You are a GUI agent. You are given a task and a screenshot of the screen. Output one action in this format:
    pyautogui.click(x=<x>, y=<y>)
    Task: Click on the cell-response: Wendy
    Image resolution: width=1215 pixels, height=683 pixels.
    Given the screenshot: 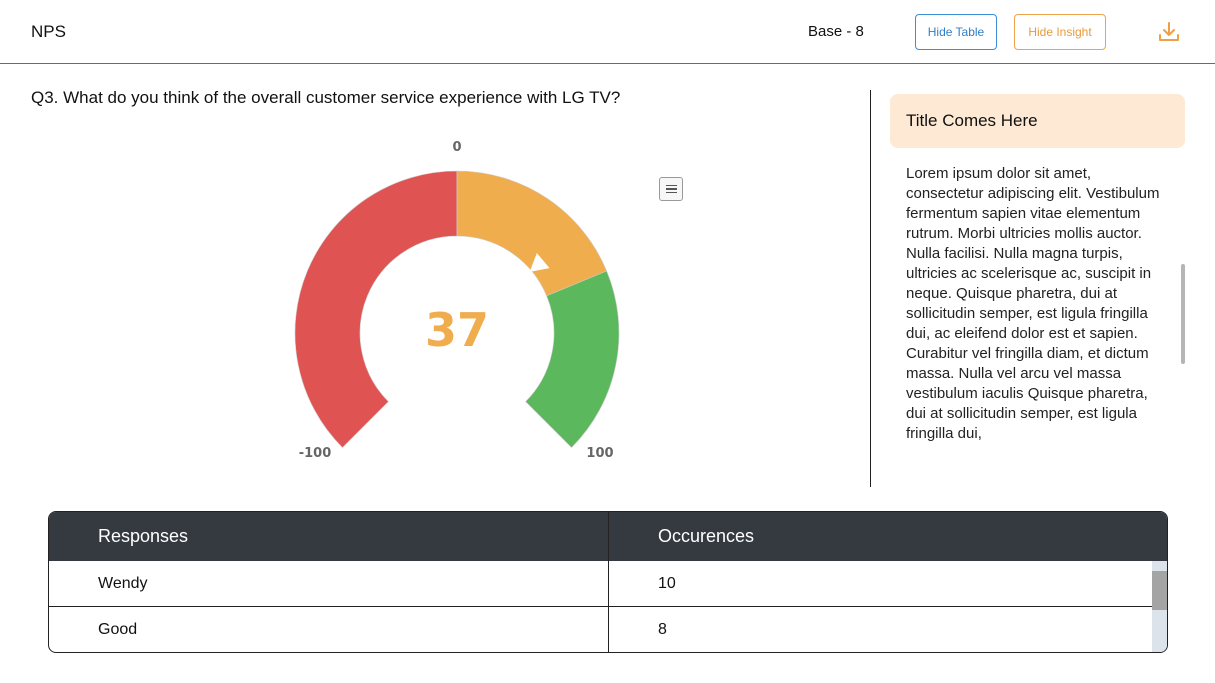 What is the action you would take?
    pyautogui.click(x=123, y=583)
    